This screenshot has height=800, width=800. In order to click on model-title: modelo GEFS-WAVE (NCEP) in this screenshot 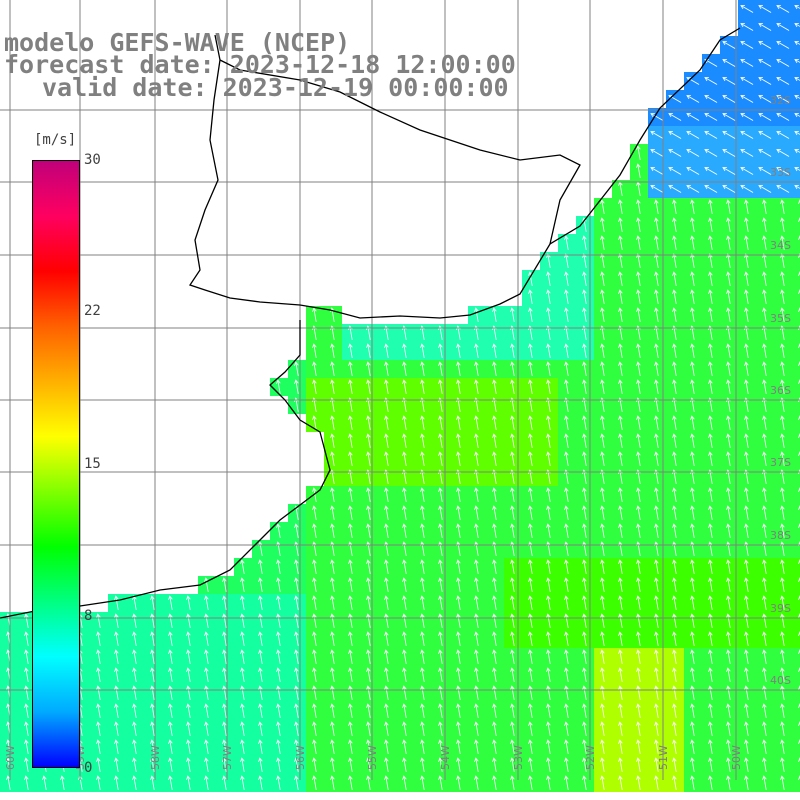, I will do `click(177, 42)`.